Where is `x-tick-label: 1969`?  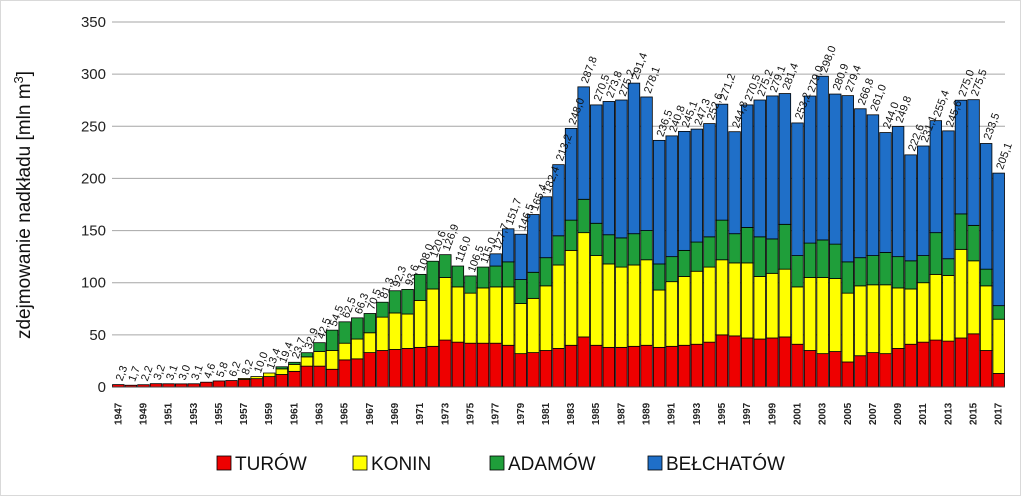
x-tick-label: 1969 is located at coordinates (395, 413).